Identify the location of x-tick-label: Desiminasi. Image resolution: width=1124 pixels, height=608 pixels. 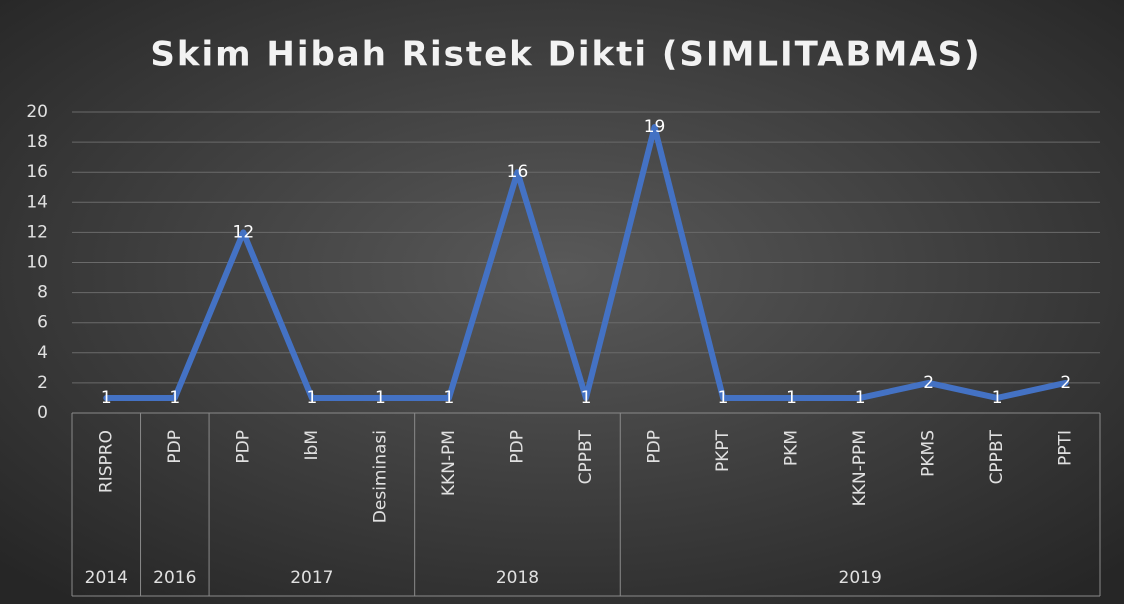
(380, 476).